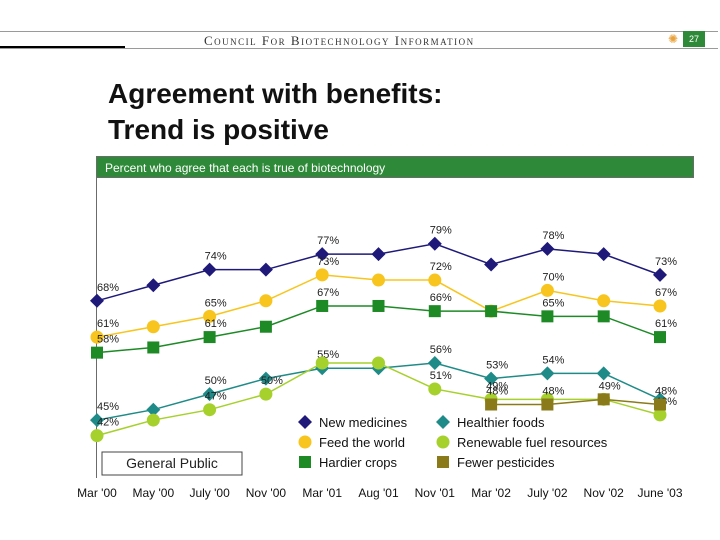  Describe the element at coordinates (441, 267) in the screenshot. I see `data-label: 72%` at that location.